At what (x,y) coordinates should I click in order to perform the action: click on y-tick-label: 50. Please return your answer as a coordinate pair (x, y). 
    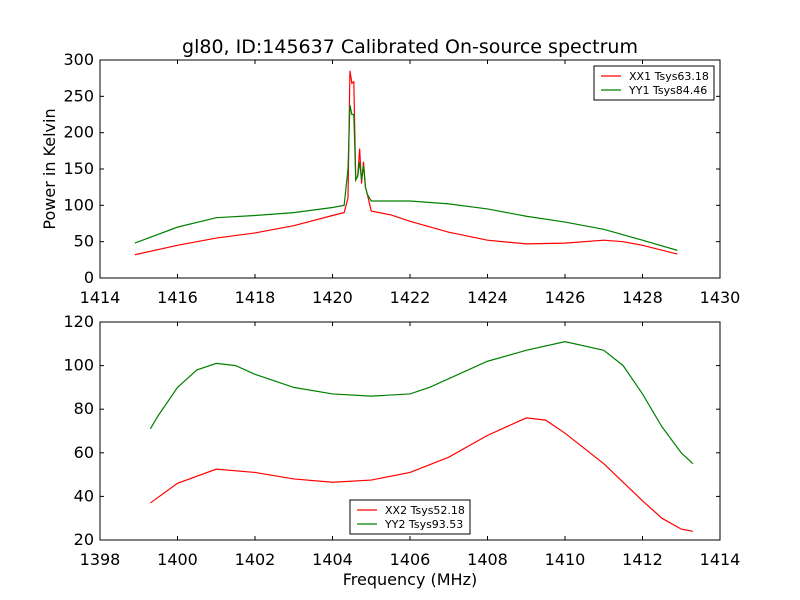
    Looking at the image, I should click on (84, 241).